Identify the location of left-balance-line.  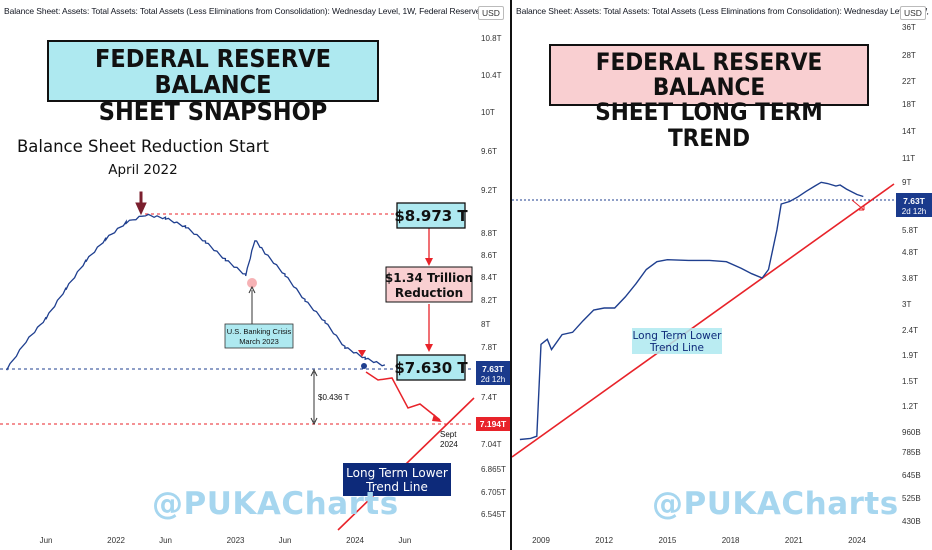
(196, 292).